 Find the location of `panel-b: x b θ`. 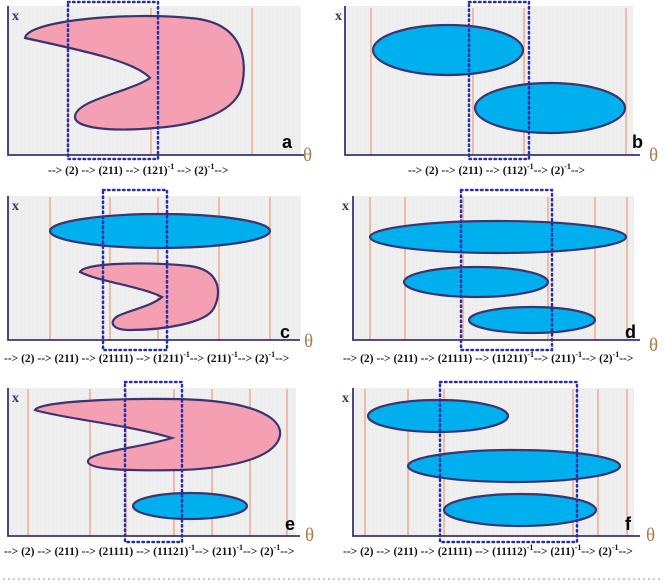

panel-b: x b θ is located at coordinates (496, 83).